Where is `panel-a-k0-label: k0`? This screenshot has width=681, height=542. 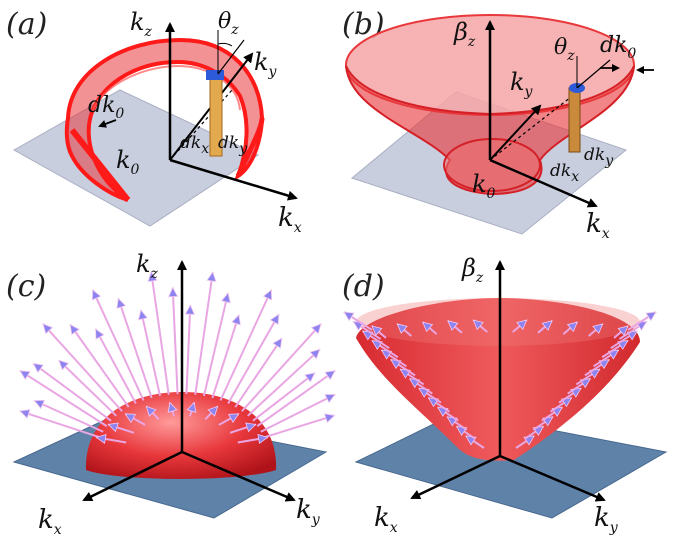
panel-a-k0-label: k0 is located at coordinates (128, 162).